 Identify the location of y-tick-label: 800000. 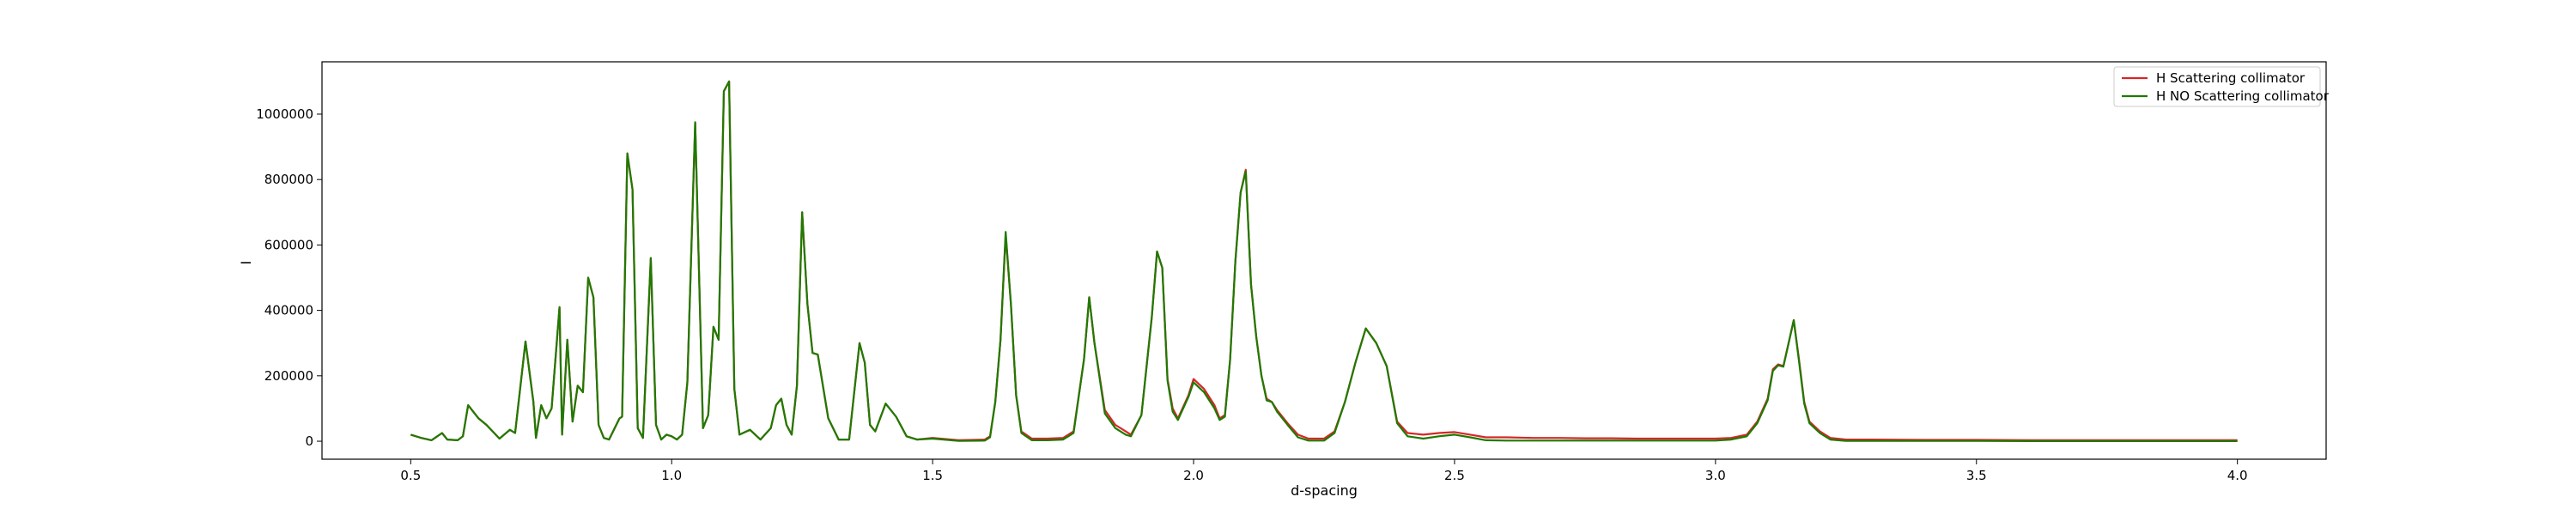
(289, 179).